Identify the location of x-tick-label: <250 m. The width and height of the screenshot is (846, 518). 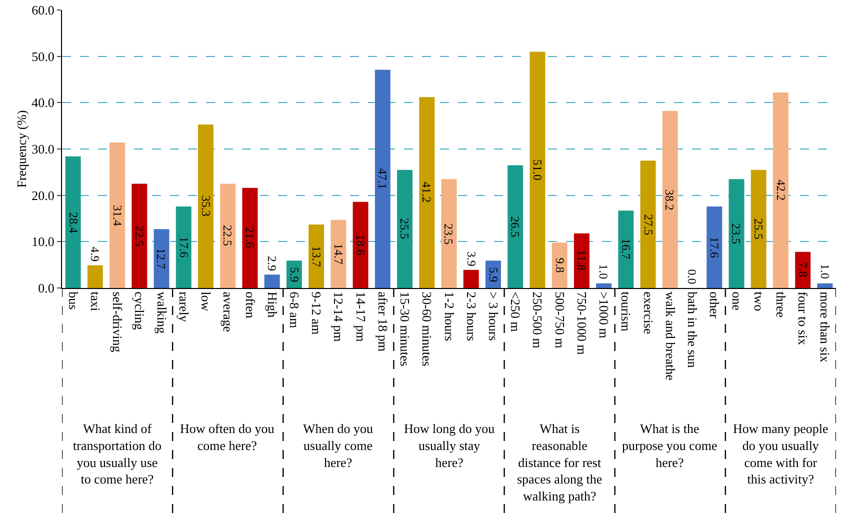
(516, 312).